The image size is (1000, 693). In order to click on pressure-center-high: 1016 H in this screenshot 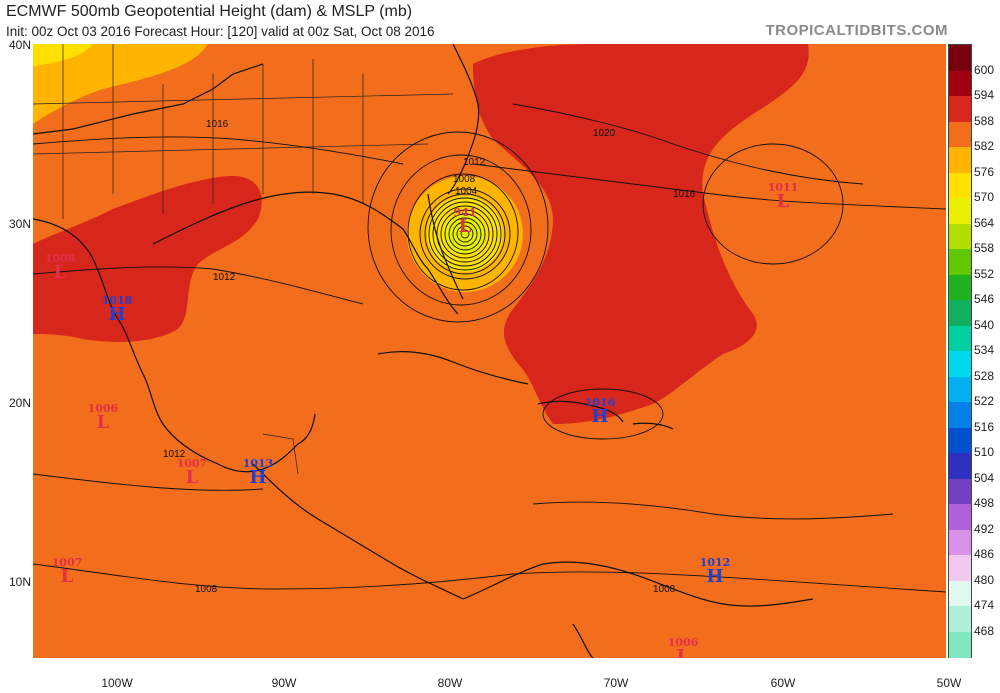, I will do `click(600, 411)`.